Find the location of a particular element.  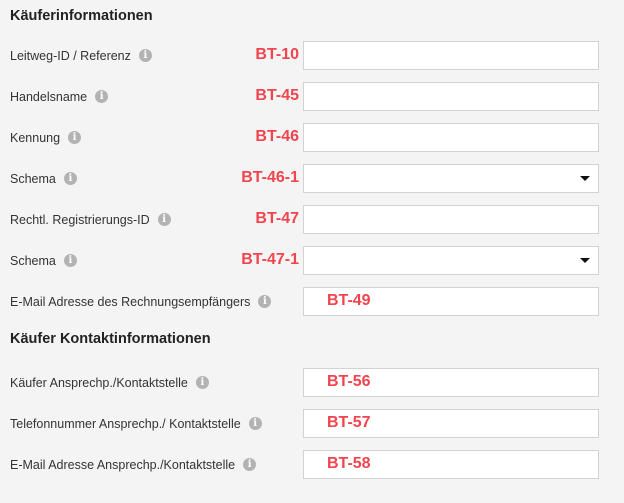

field-label: Handelsname i is located at coordinates (59, 96).